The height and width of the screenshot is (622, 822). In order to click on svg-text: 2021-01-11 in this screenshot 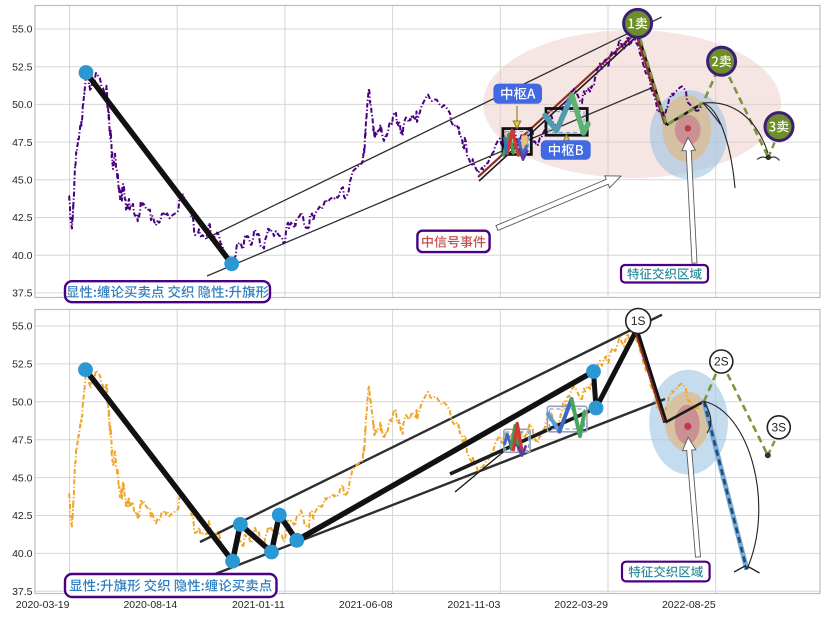, I will do `click(258, 605)`.